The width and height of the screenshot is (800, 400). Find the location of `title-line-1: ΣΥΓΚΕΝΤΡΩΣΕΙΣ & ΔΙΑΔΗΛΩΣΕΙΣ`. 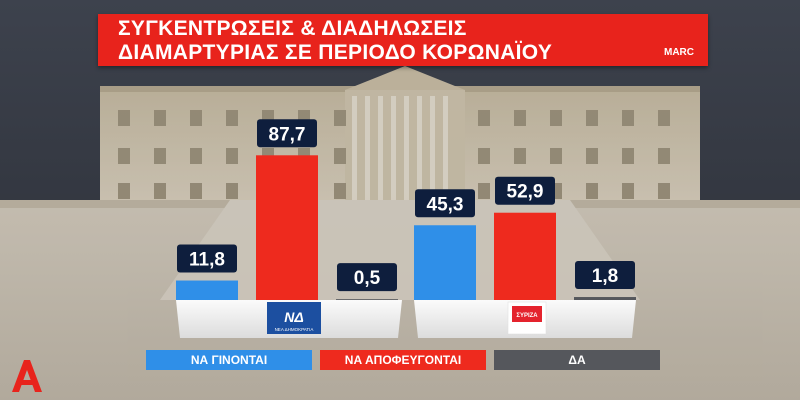

title-line-1: ΣΥΓΚΕΝΤΡΩΣΕΙΣ & ΔΙΑΔΗΛΩΣΕΙΣ is located at coordinates (292, 28).